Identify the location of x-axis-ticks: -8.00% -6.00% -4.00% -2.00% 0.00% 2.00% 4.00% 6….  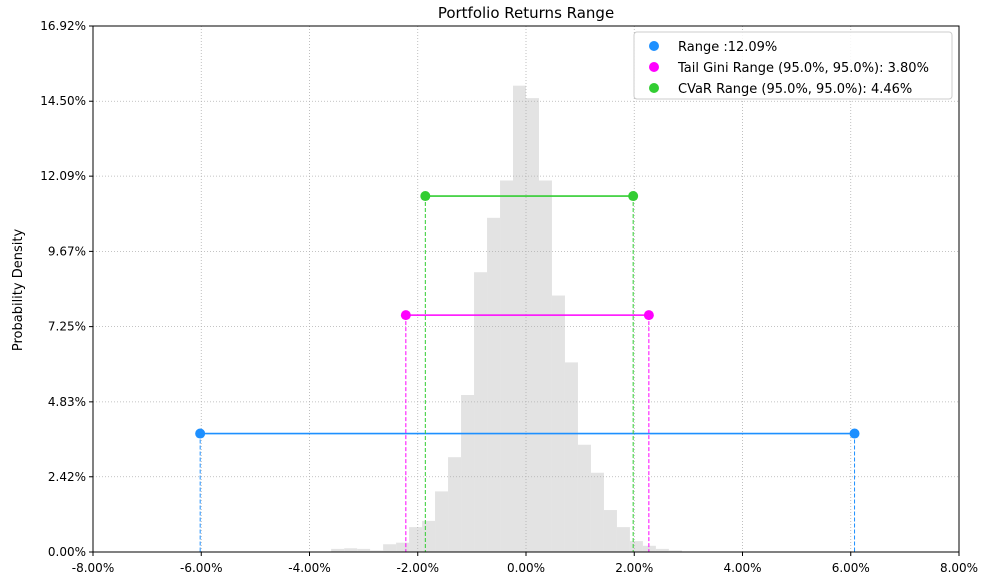
(525, 563).